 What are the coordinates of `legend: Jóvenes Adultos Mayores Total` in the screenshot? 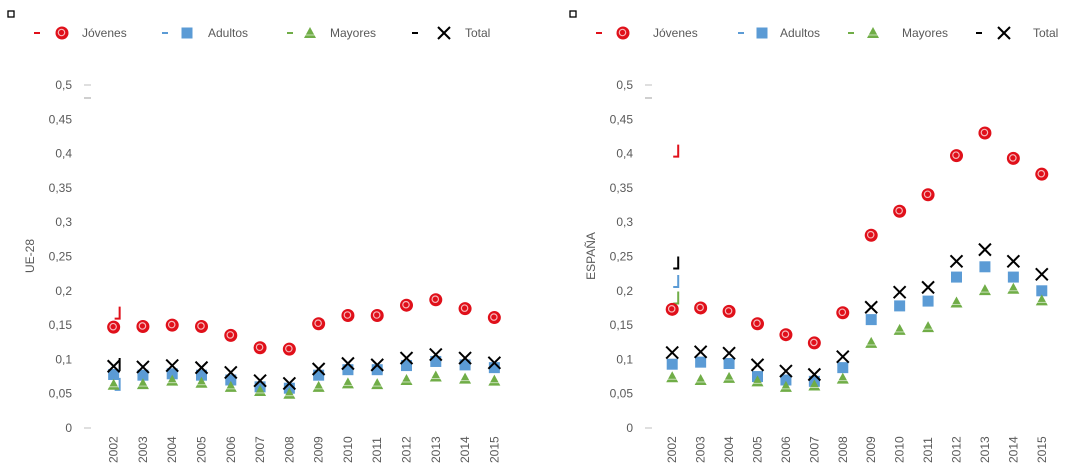 It's located at (248, 25).